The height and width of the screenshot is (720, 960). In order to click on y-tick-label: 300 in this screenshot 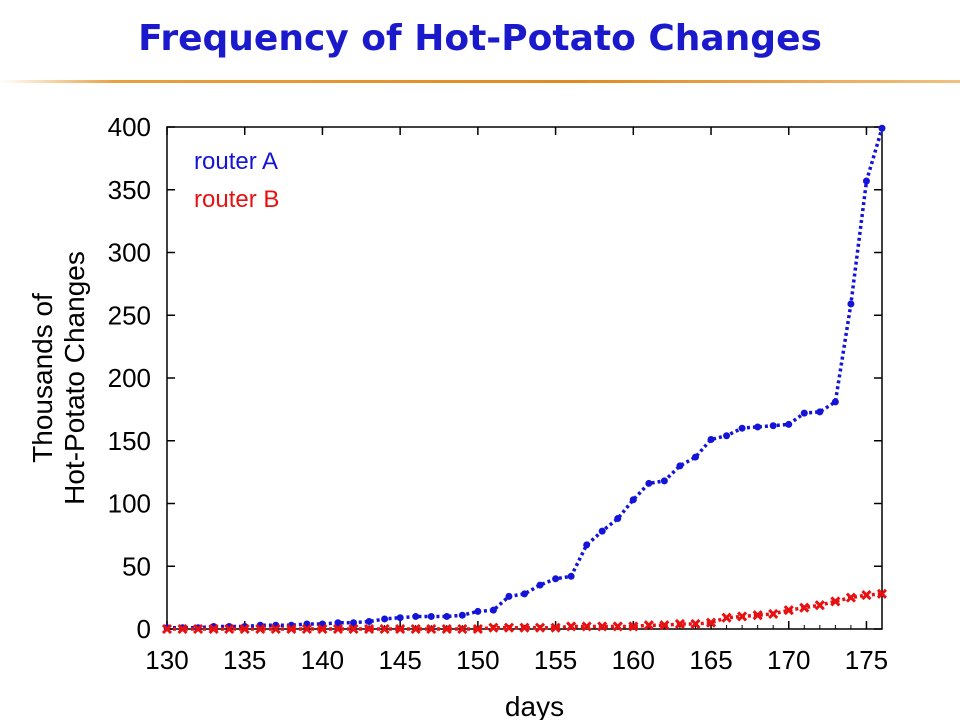, I will do `click(129, 253)`.